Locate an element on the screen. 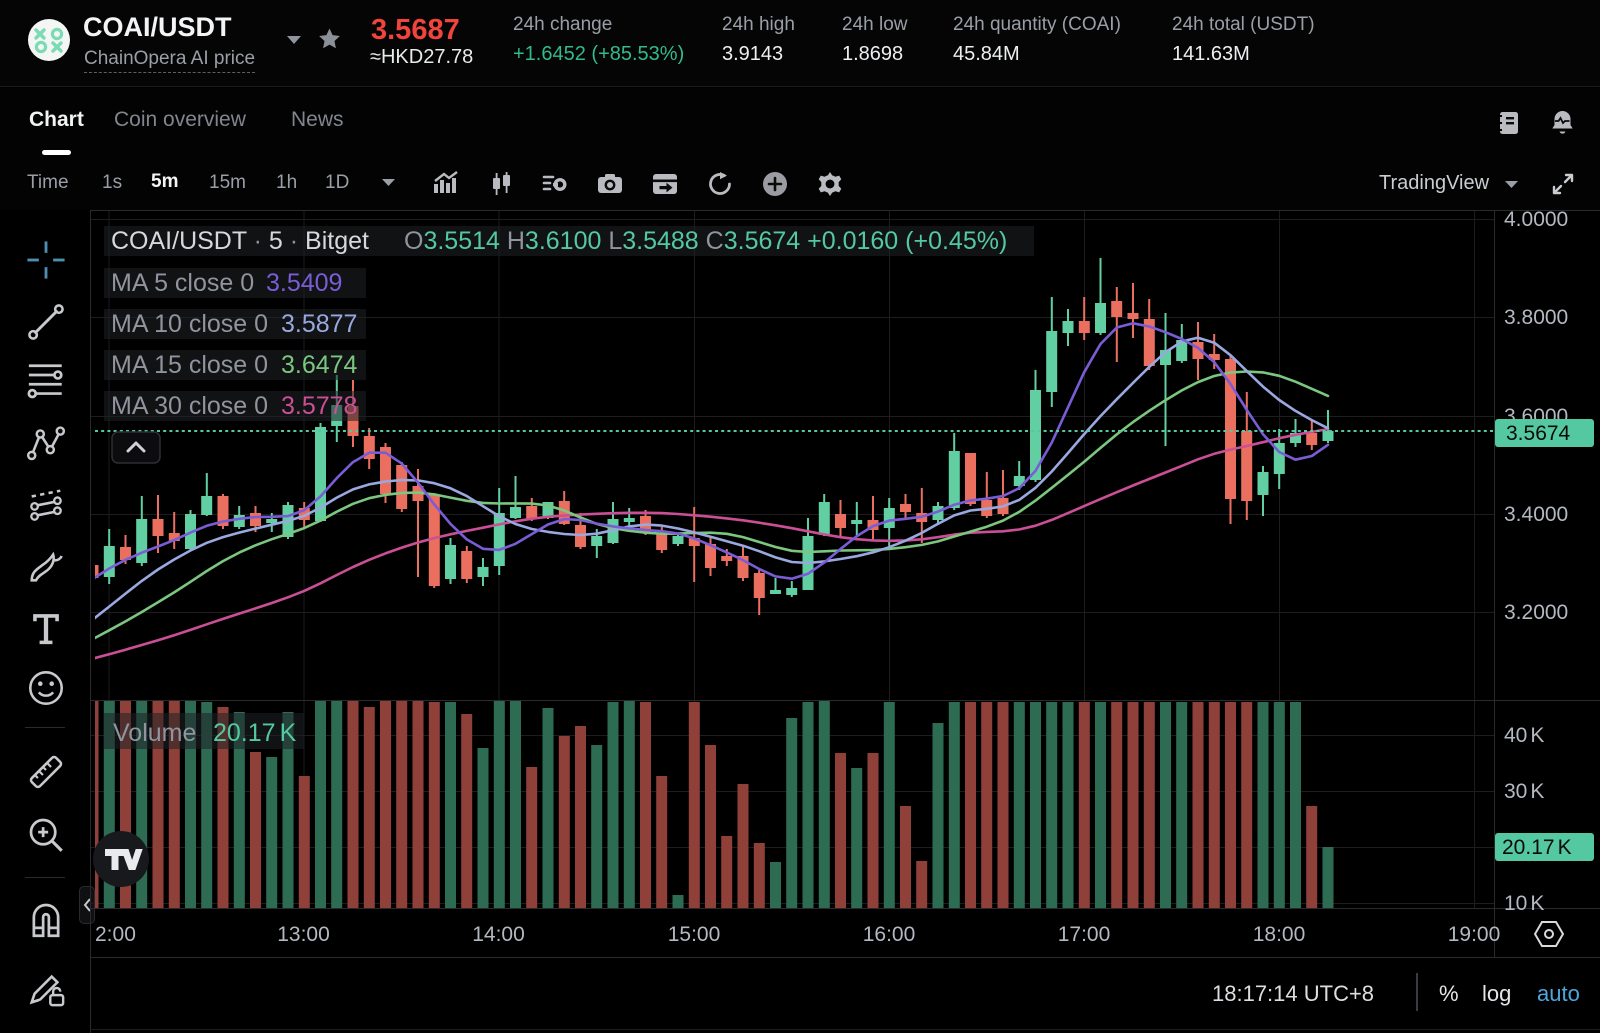  svg-text:40K: 40 K is located at coordinates (1524, 735).